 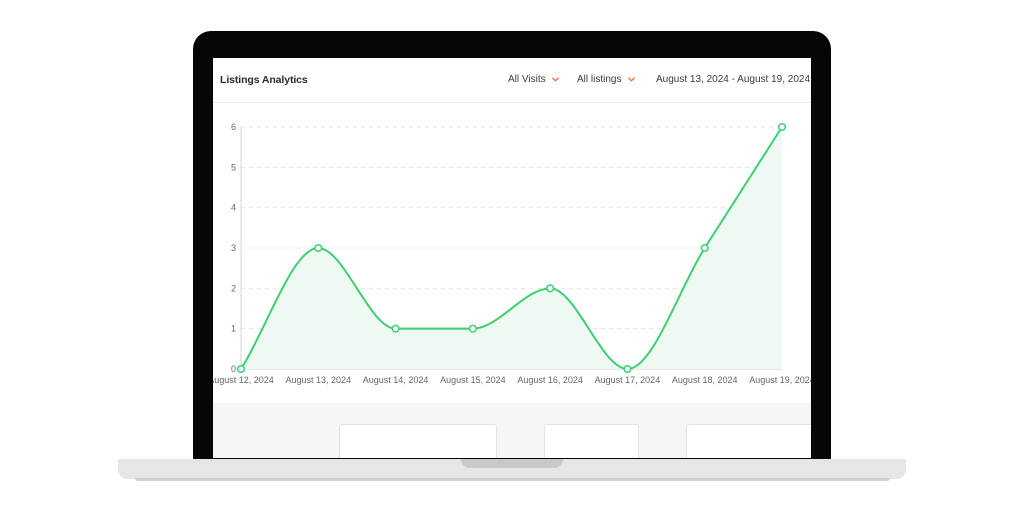 What do you see at coordinates (243, 380) in the screenshot?
I see `x-tick-label: August 12, 2024` at bounding box center [243, 380].